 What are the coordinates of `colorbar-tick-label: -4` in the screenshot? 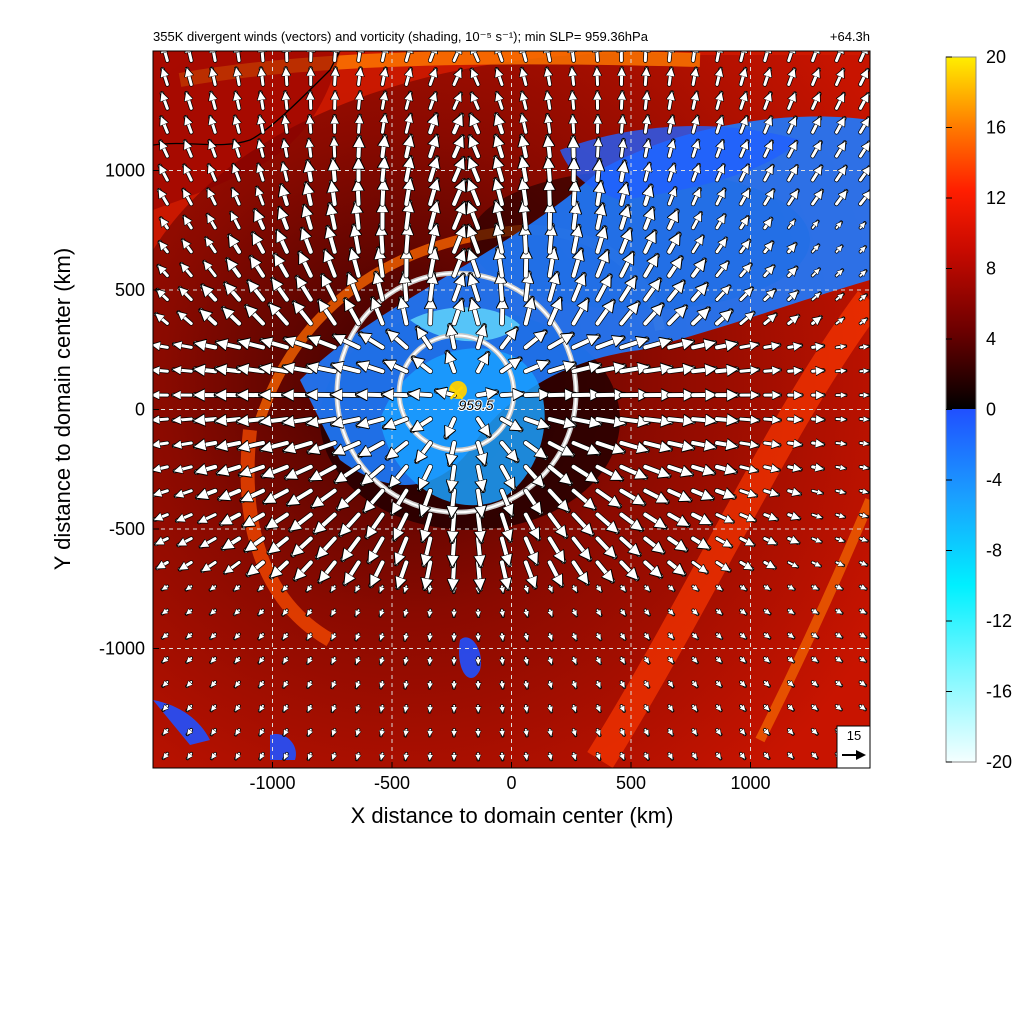 It's located at (994, 480).